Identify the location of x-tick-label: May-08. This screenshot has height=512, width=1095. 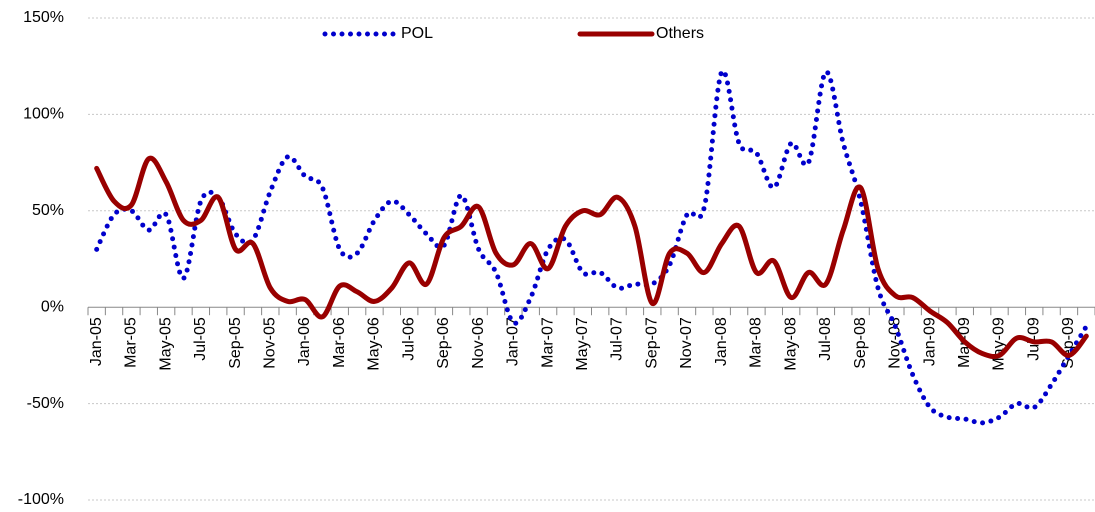
(790, 343).